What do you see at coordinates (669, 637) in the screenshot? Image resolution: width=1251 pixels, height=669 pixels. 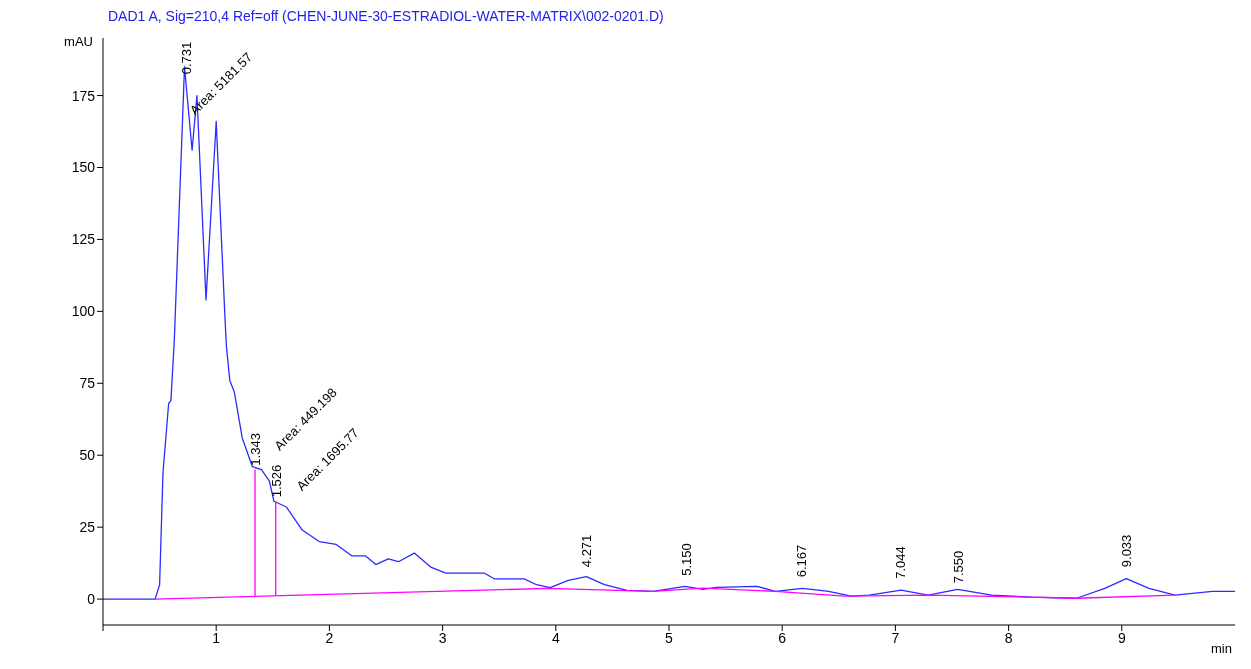 I see `x-tick-label: 5` at bounding box center [669, 637].